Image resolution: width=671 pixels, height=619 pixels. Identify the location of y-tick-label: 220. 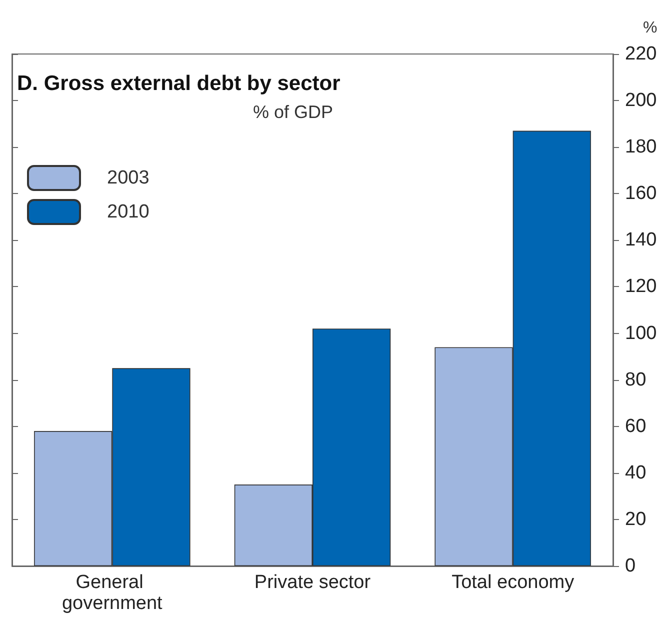
(641, 54).